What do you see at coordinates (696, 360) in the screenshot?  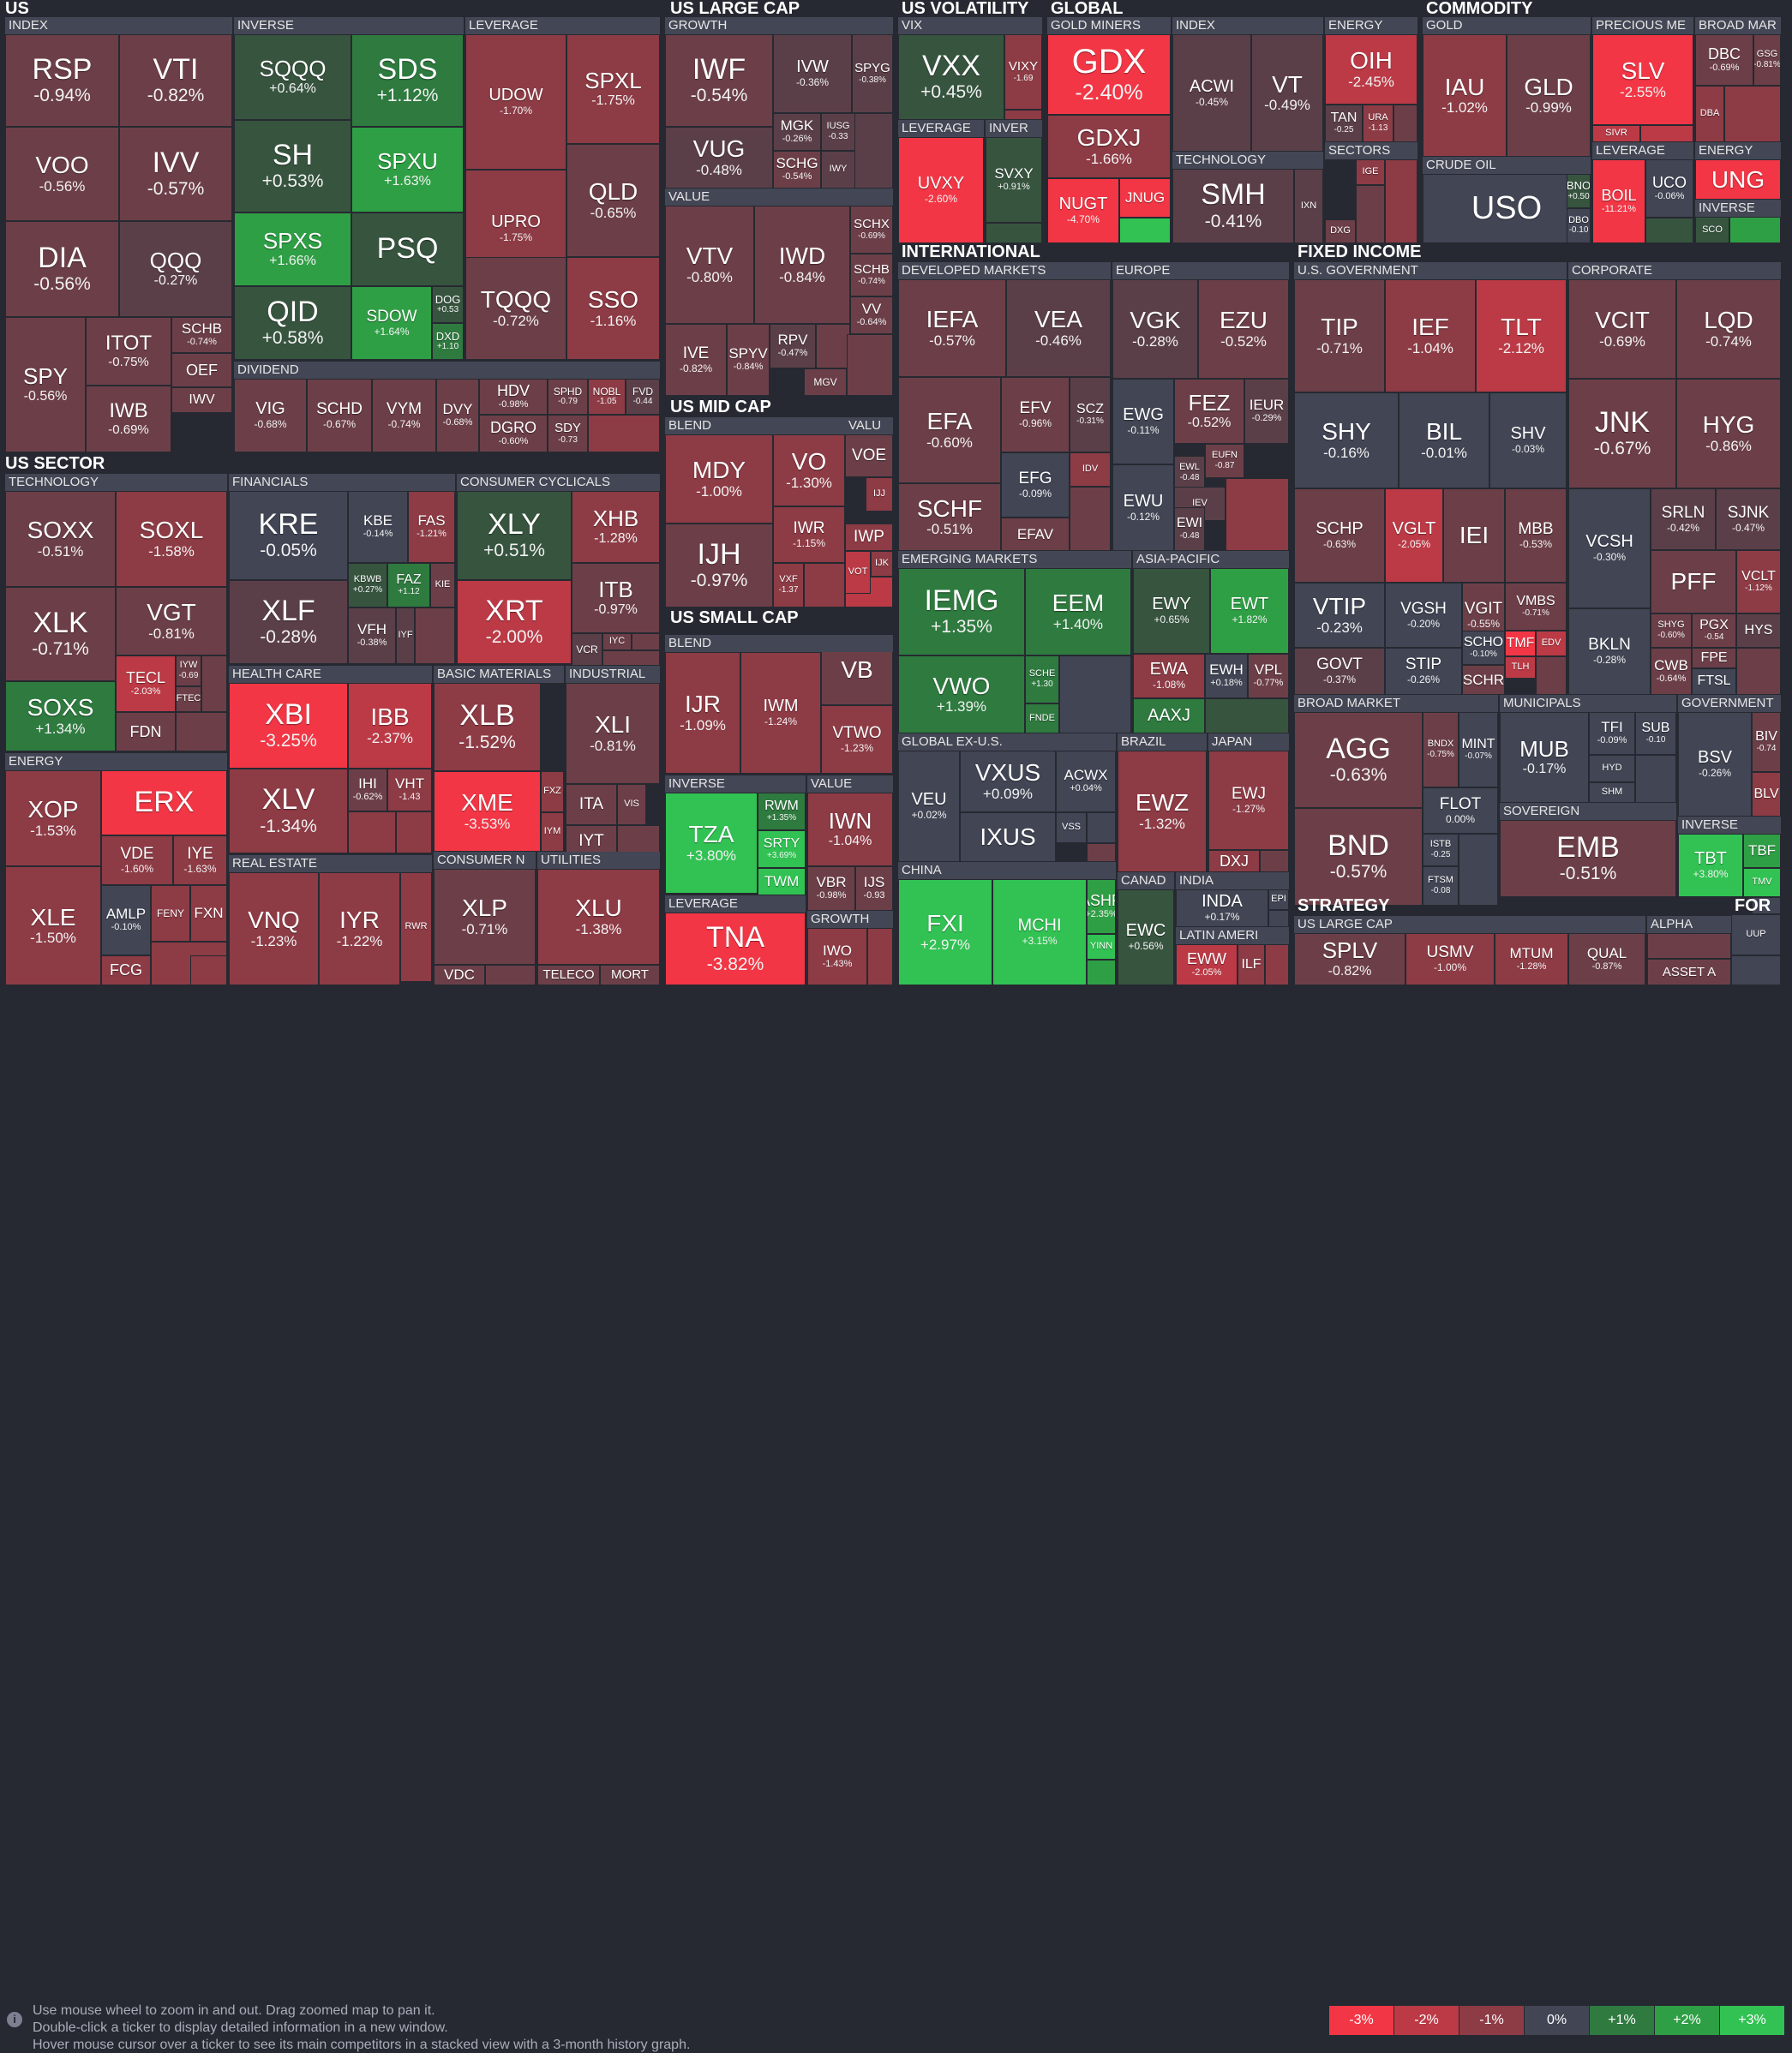 I see `ticker-tile-ive: IVE -0.82%` at bounding box center [696, 360].